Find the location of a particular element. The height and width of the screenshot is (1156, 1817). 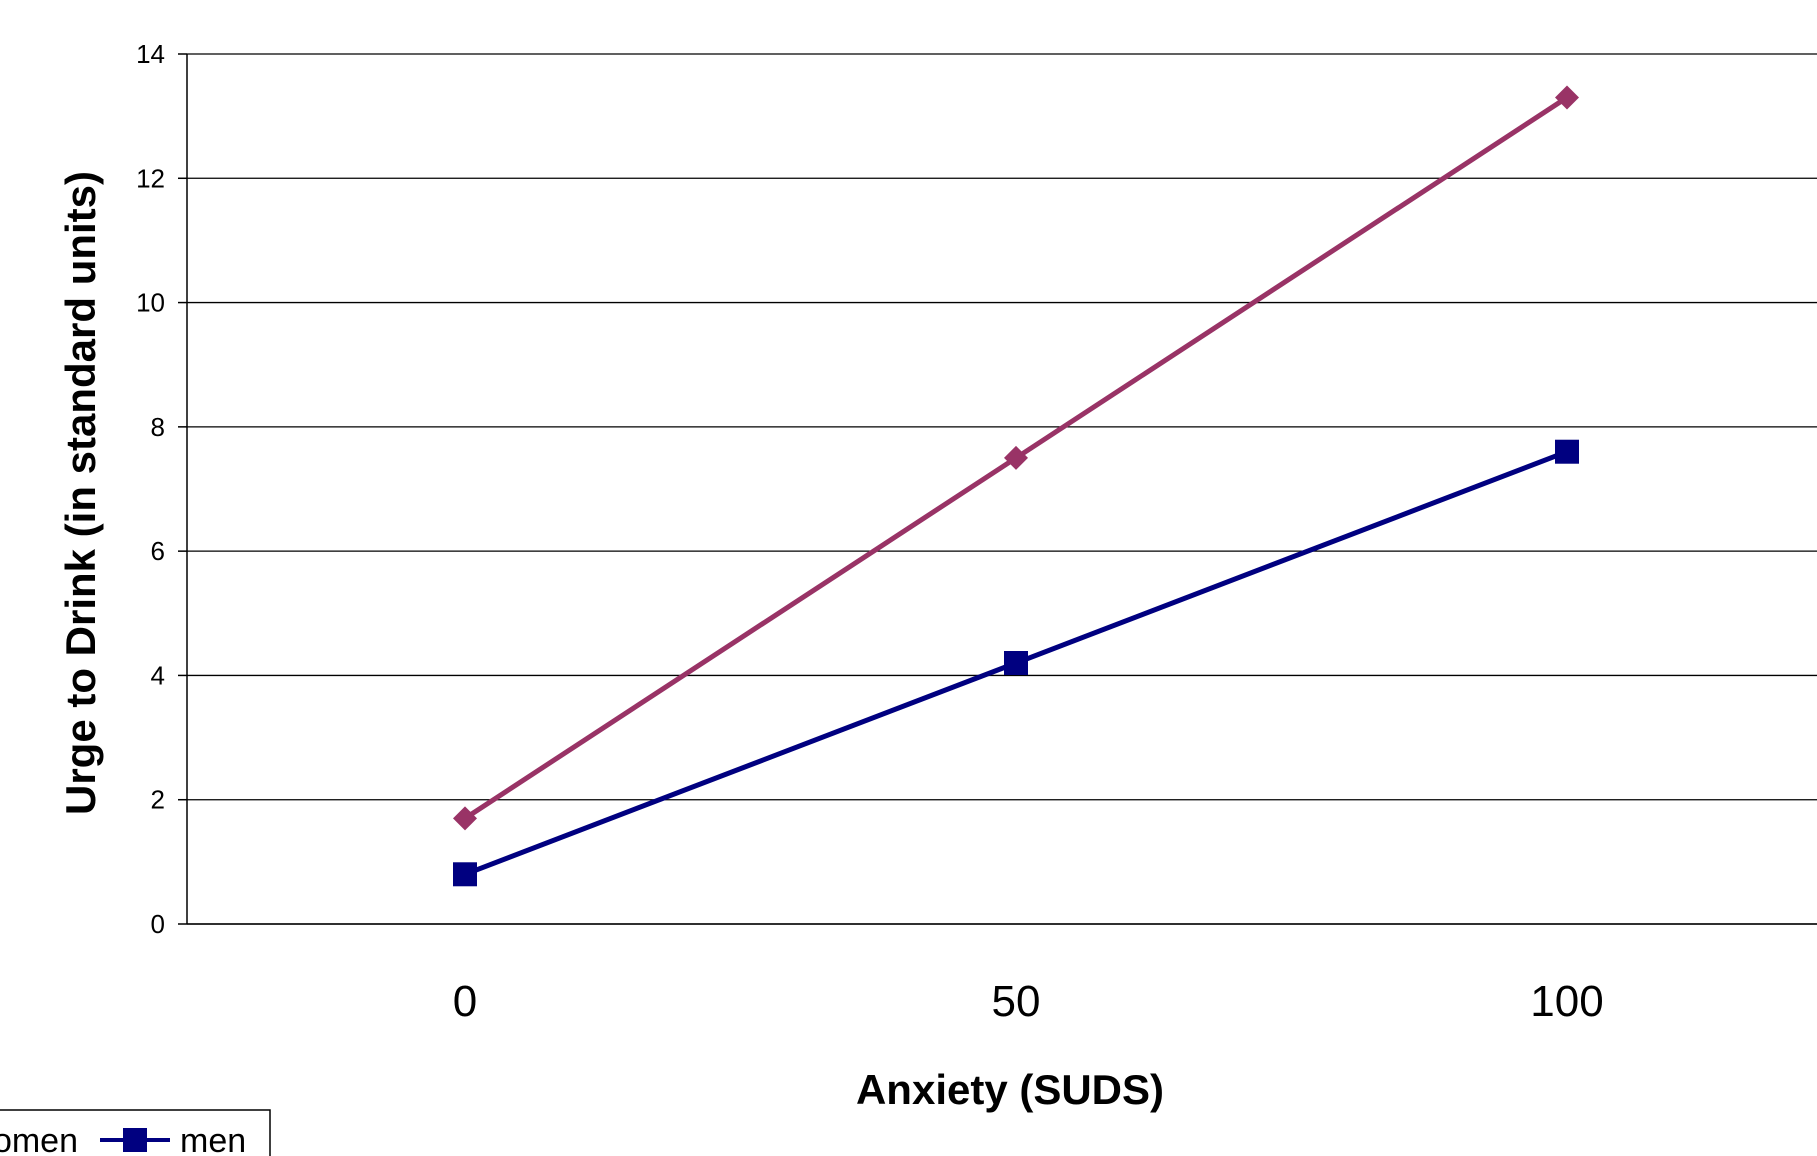

legend-label-women: omen is located at coordinates (39, 1139).